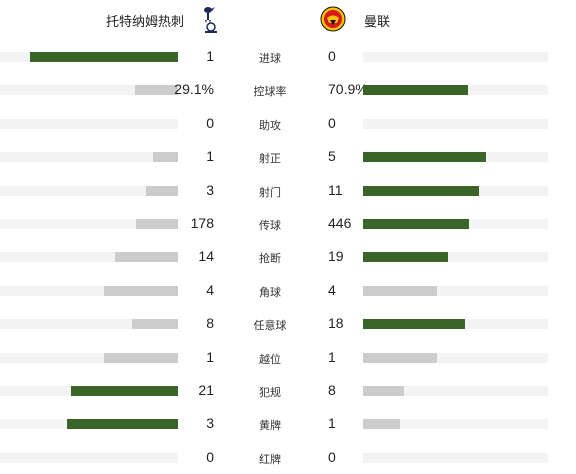  Describe the element at coordinates (340, 222) in the screenshot. I see `away-stat-value: 446` at that location.